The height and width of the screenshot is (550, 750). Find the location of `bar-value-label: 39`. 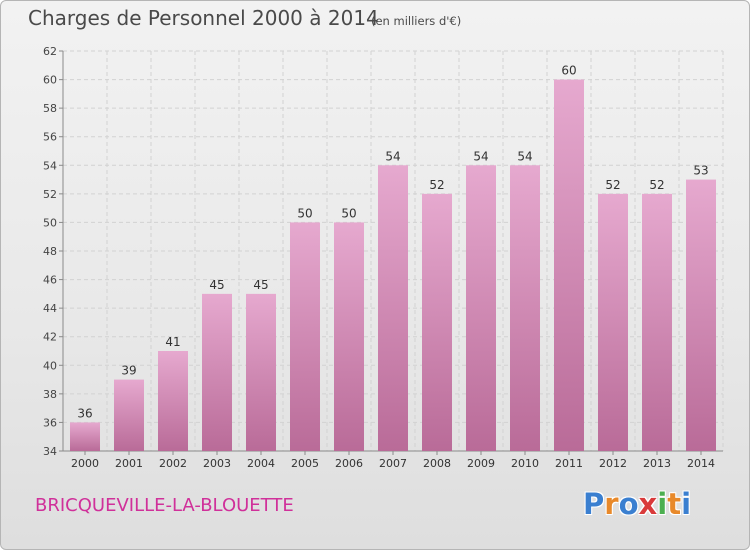

bar-value-label: 39 is located at coordinates (128, 371).